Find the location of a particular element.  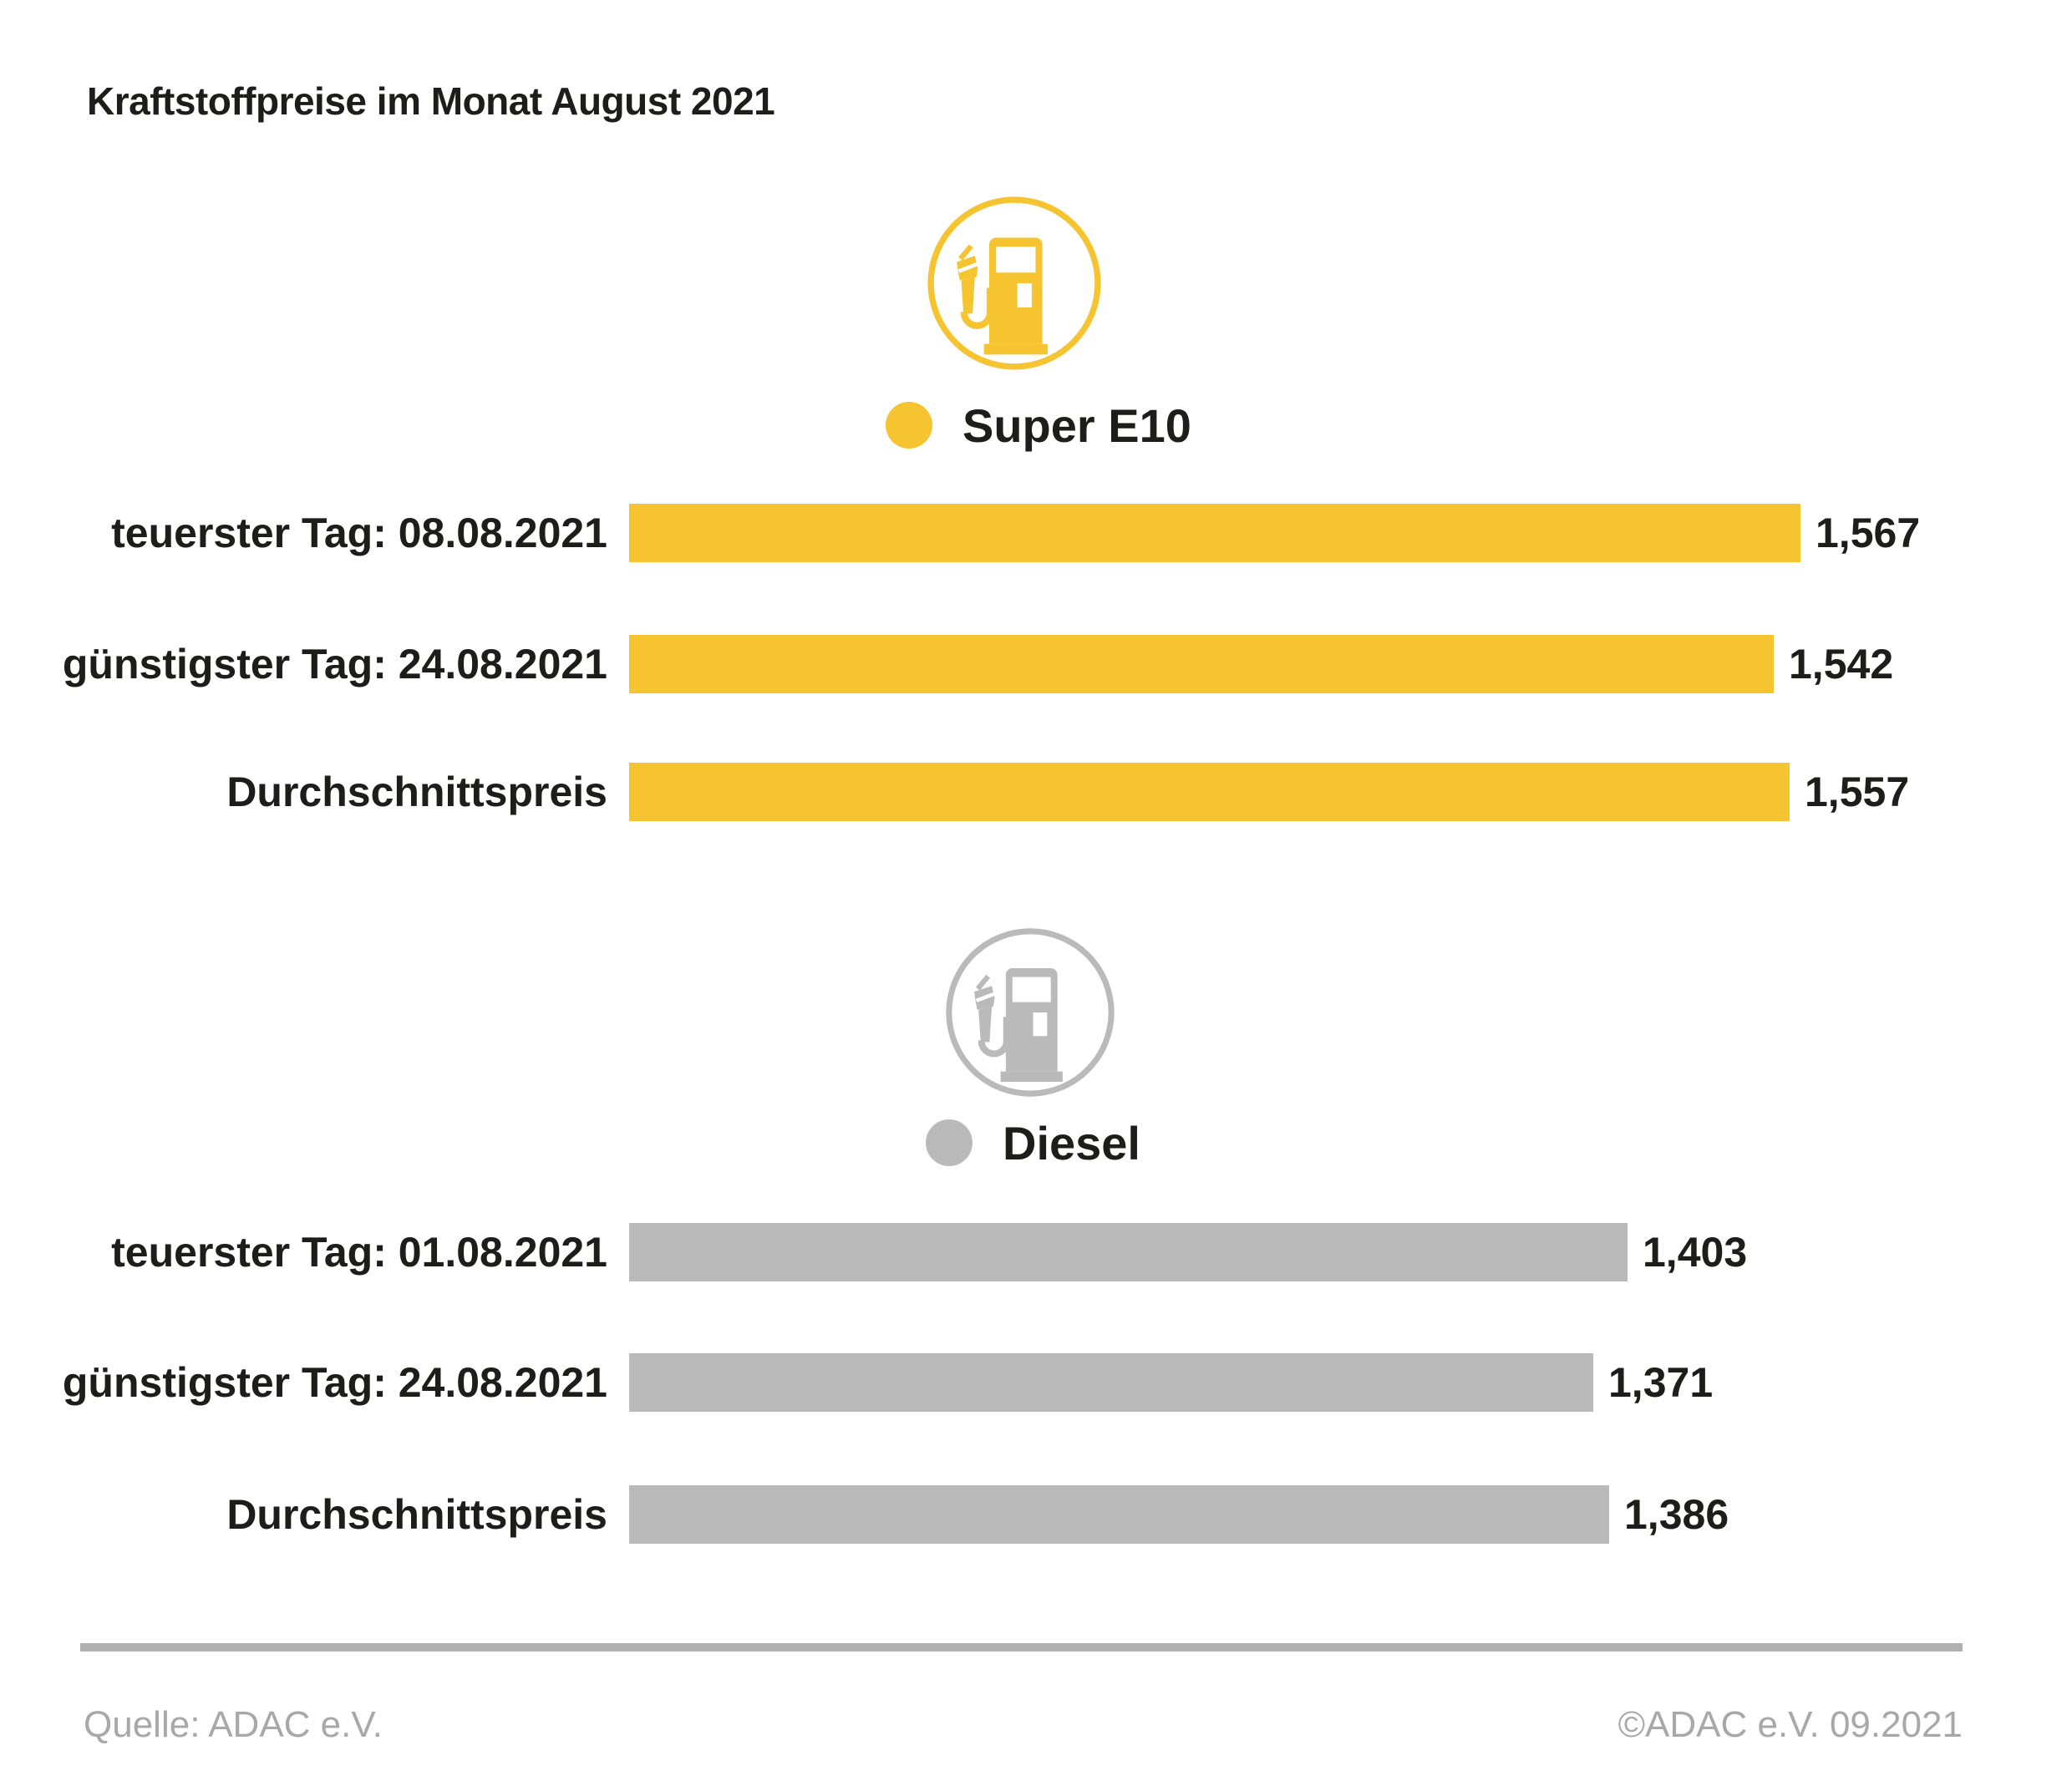

bar-row: teuerster Tag: 08.08.2021 1,567 is located at coordinates (1036, 533).